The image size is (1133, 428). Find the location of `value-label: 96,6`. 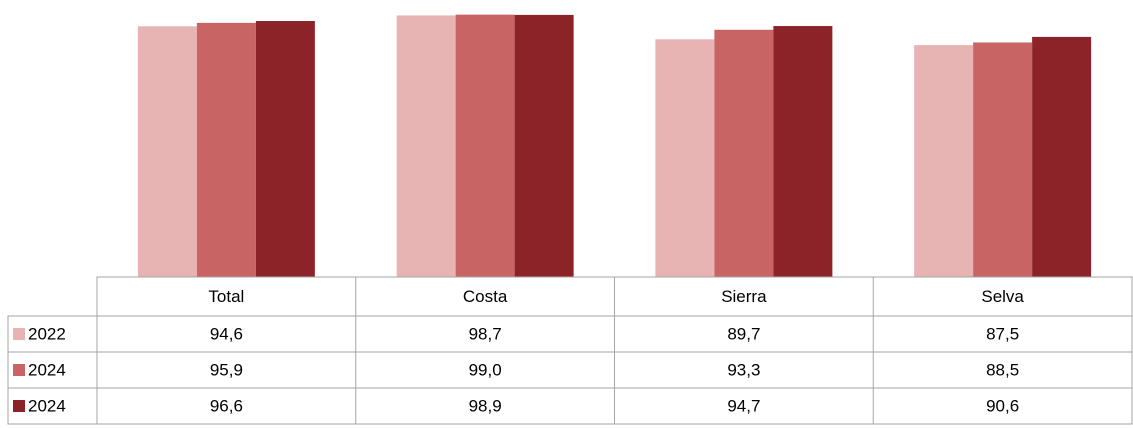

value-label: 96,6 is located at coordinates (226, 405).